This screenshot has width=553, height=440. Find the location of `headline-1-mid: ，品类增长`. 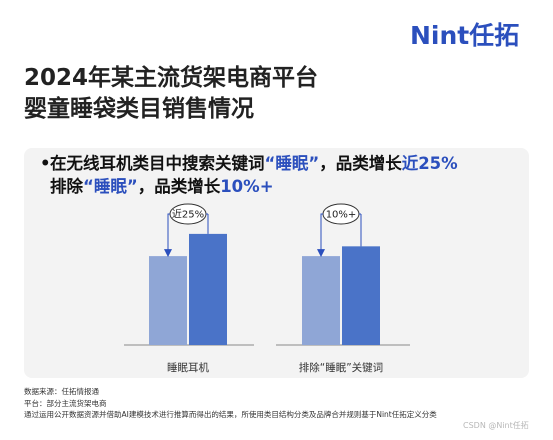

headline-1-mid: ，品类增长 is located at coordinates (360, 163).